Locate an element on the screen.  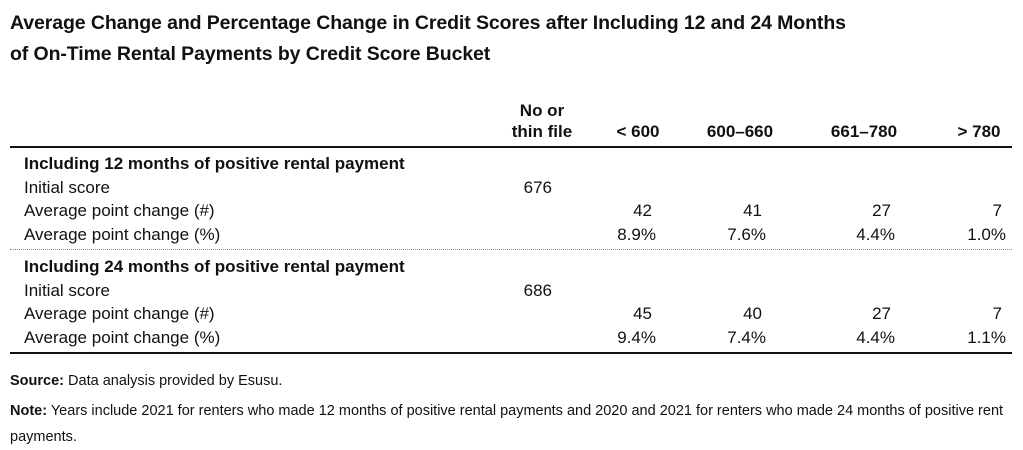
source-line: Source: Data analysis provided by Esusu. is located at coordinates (146, 381).